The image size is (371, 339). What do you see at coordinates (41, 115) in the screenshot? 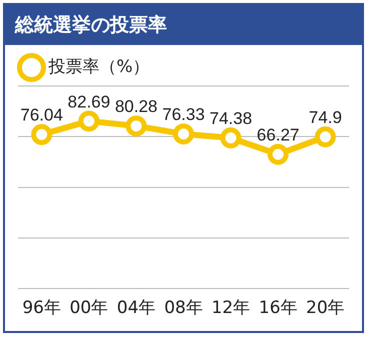
I see `data-label: 76.04` at bounding box center [41, 115].